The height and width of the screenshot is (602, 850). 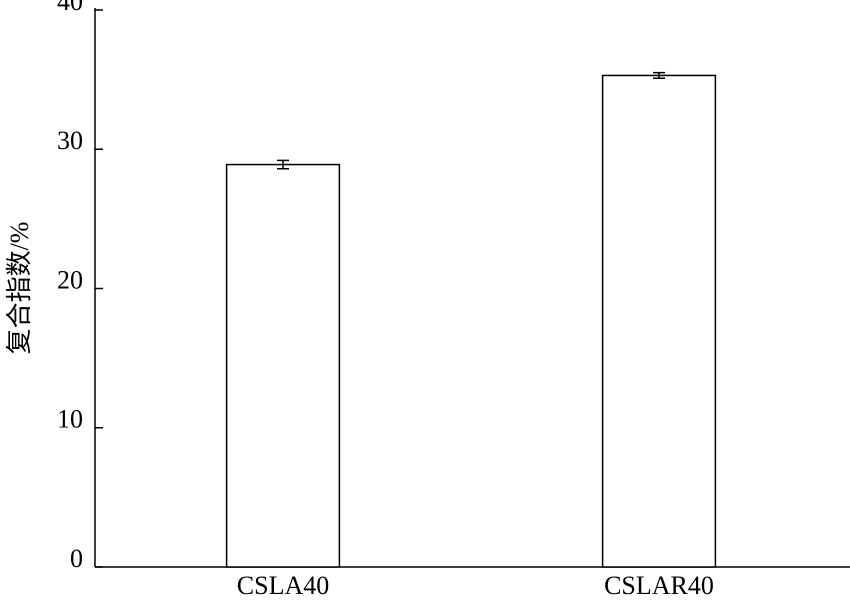 What do you see at coordinates (659, 585) in the screenshot?
I see `x-tick-label: CSLAR40` at bounding box center [659, 585].